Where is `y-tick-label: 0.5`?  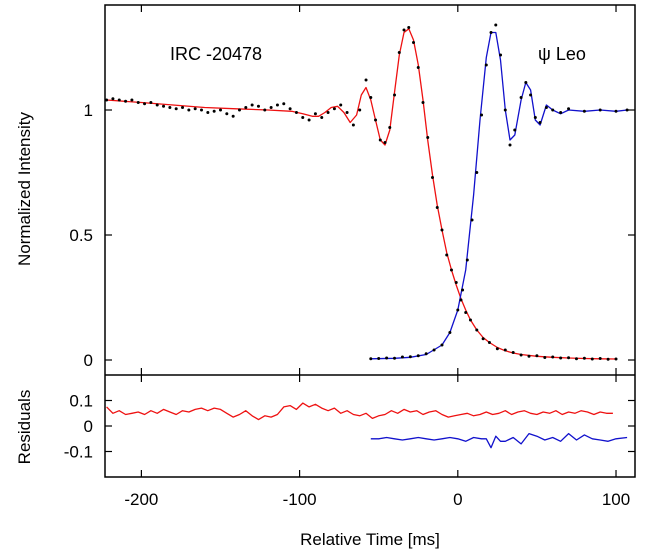
y-tick-label: 0.5 is located at coordinates (81, 235).